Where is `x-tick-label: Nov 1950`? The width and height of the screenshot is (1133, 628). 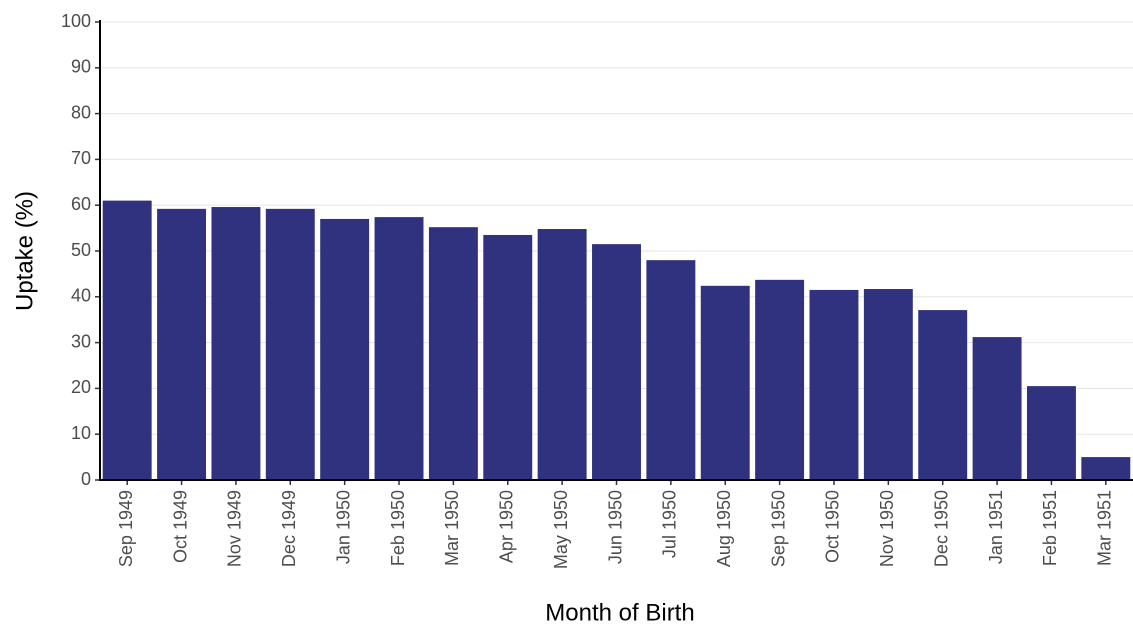
x-tick-label: Nov 1950 is located at coordinates (887, 528).